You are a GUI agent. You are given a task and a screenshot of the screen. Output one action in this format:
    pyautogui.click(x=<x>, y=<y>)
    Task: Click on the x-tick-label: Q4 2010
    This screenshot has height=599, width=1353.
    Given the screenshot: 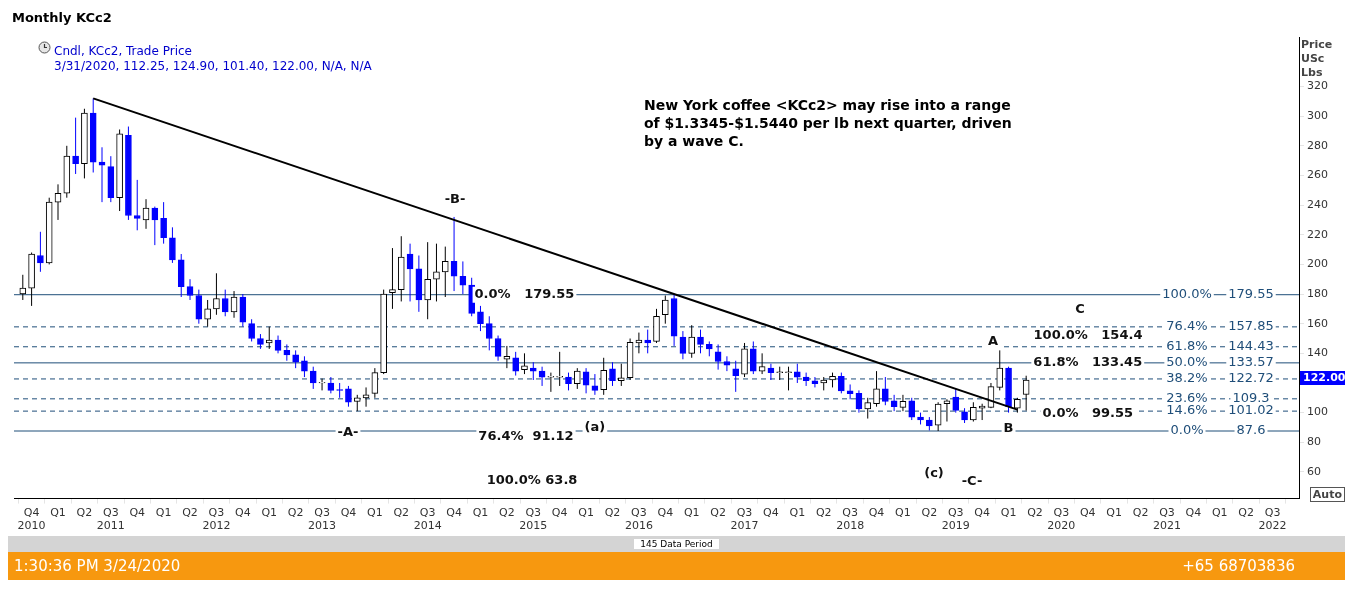 What is the action you would take?
    pyautogui.click(x=31, y=519)
    